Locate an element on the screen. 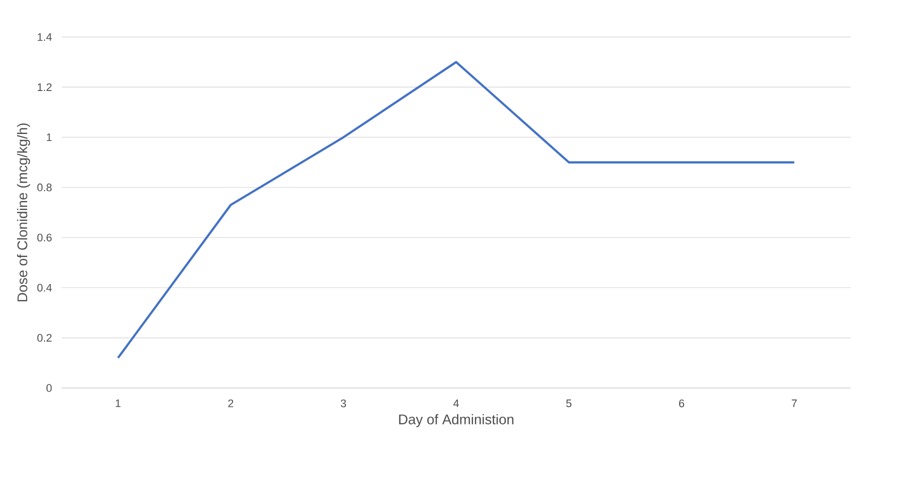  x-tick-label: 3 is located at coordinates (343, 404).